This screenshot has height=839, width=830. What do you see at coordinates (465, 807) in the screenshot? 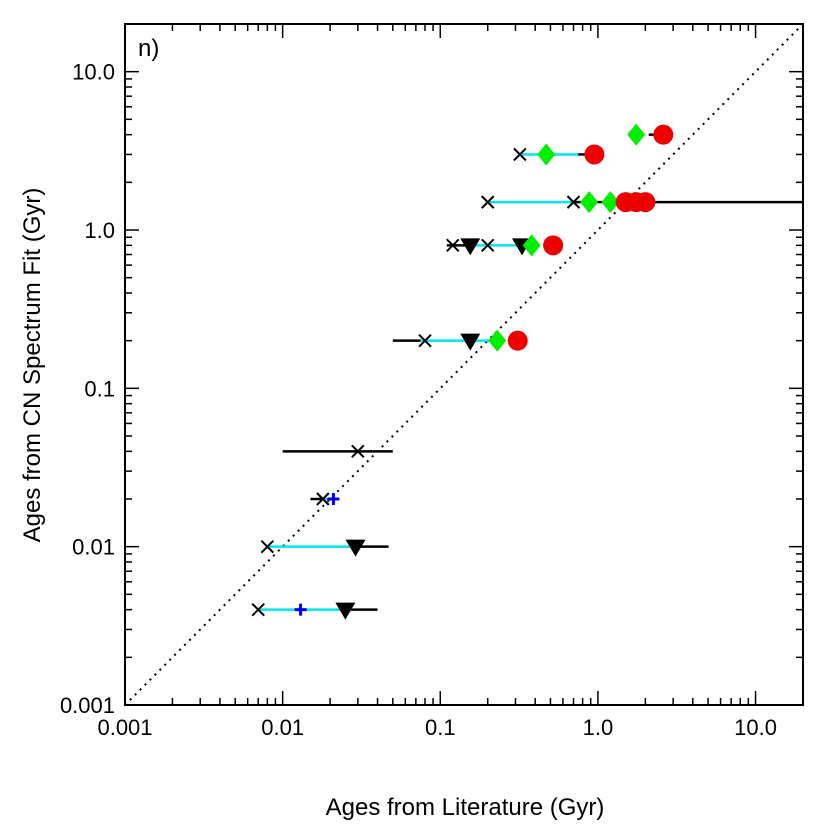
I see `x-axis-title: Ages from Literature (Gyr)` at bounding box center [465, 807].